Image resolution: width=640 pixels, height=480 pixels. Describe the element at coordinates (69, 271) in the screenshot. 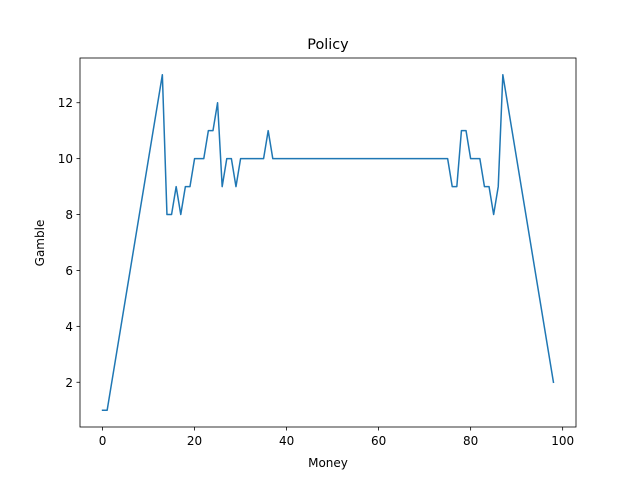

I see `y-tick-label: 6` at that location.